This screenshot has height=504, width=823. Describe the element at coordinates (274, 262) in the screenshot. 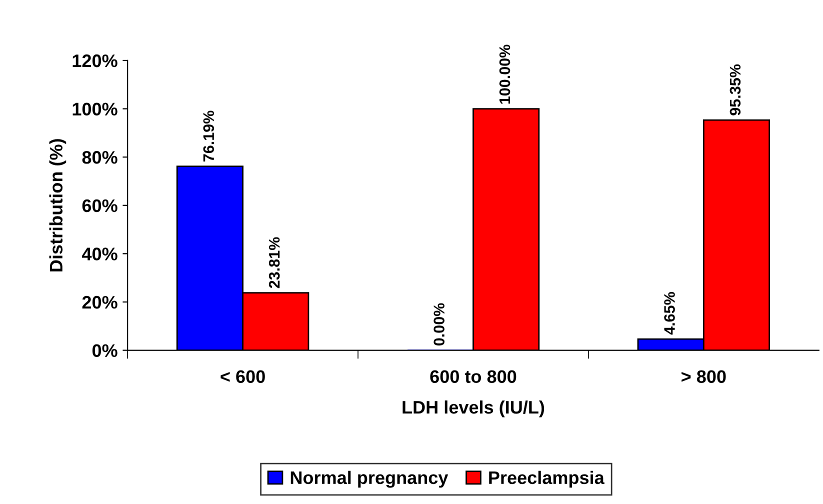

I see `data-label: 23.81%` at that location.